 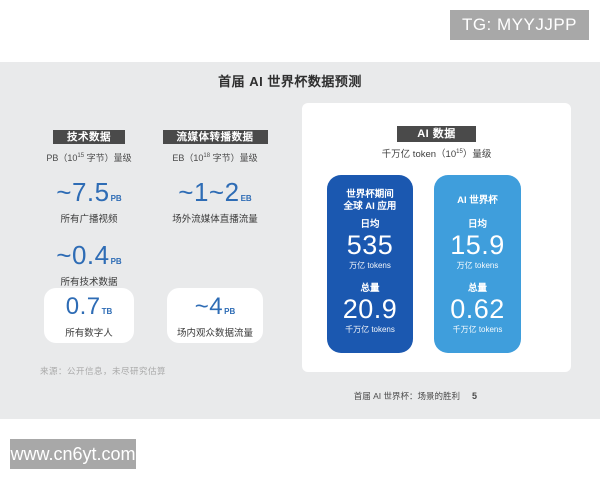 What do you see at coordinates (459, 152) in the screenshot?
I see `ai-scale-sup: 15` at bounding box center [459, 152].